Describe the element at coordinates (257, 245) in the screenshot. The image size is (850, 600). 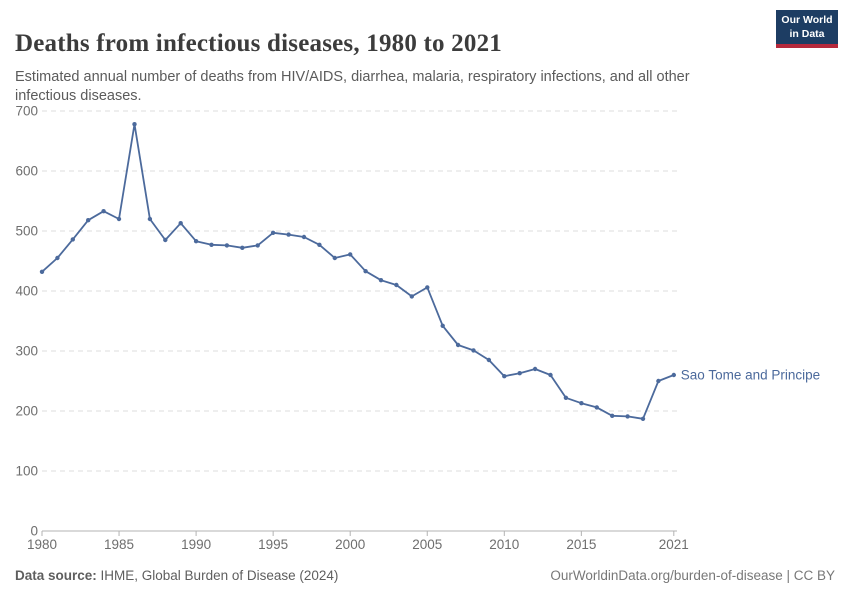
I see `data-point-1994` at that location.